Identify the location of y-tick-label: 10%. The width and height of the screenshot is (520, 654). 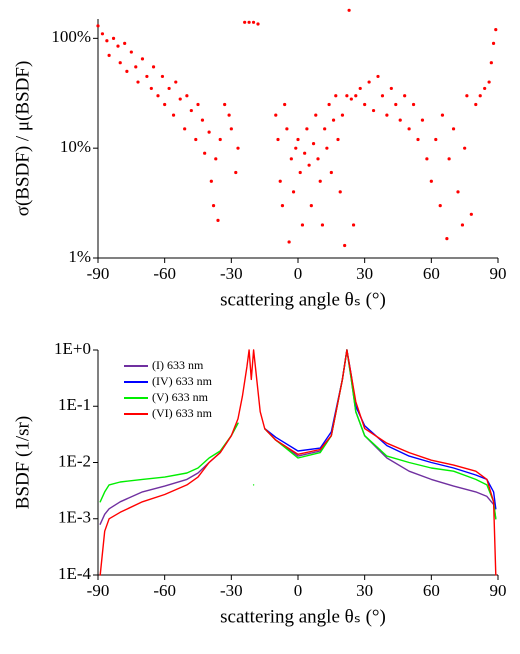
(75, 146).